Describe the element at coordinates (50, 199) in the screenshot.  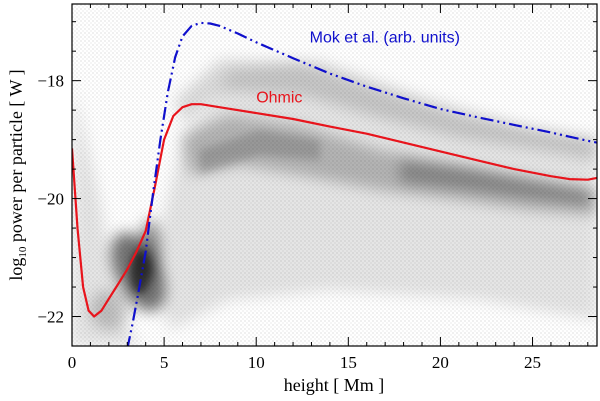
I see `y-tick-label: −20` at that location.